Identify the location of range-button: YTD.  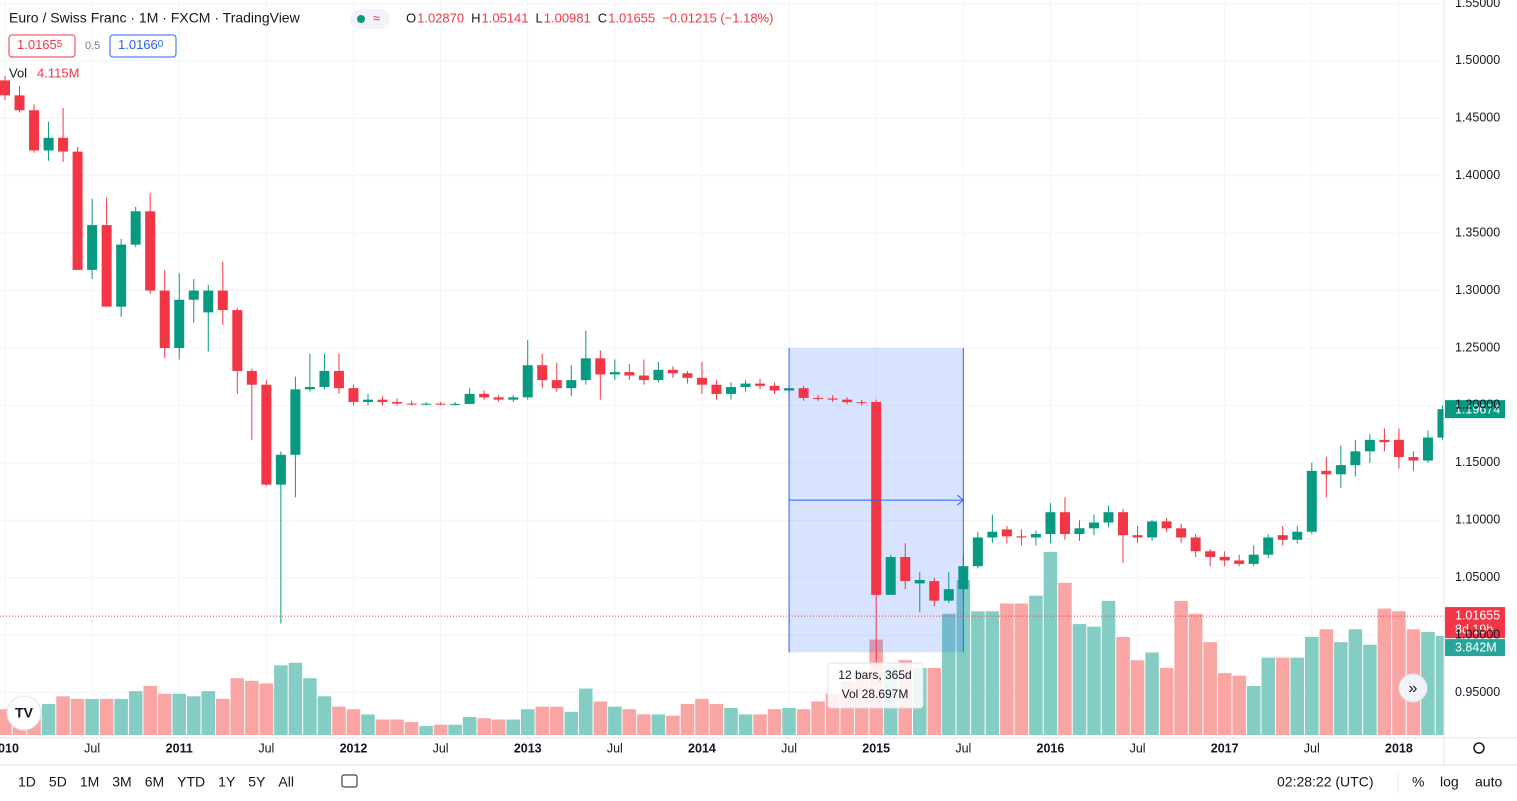
(191, 782).